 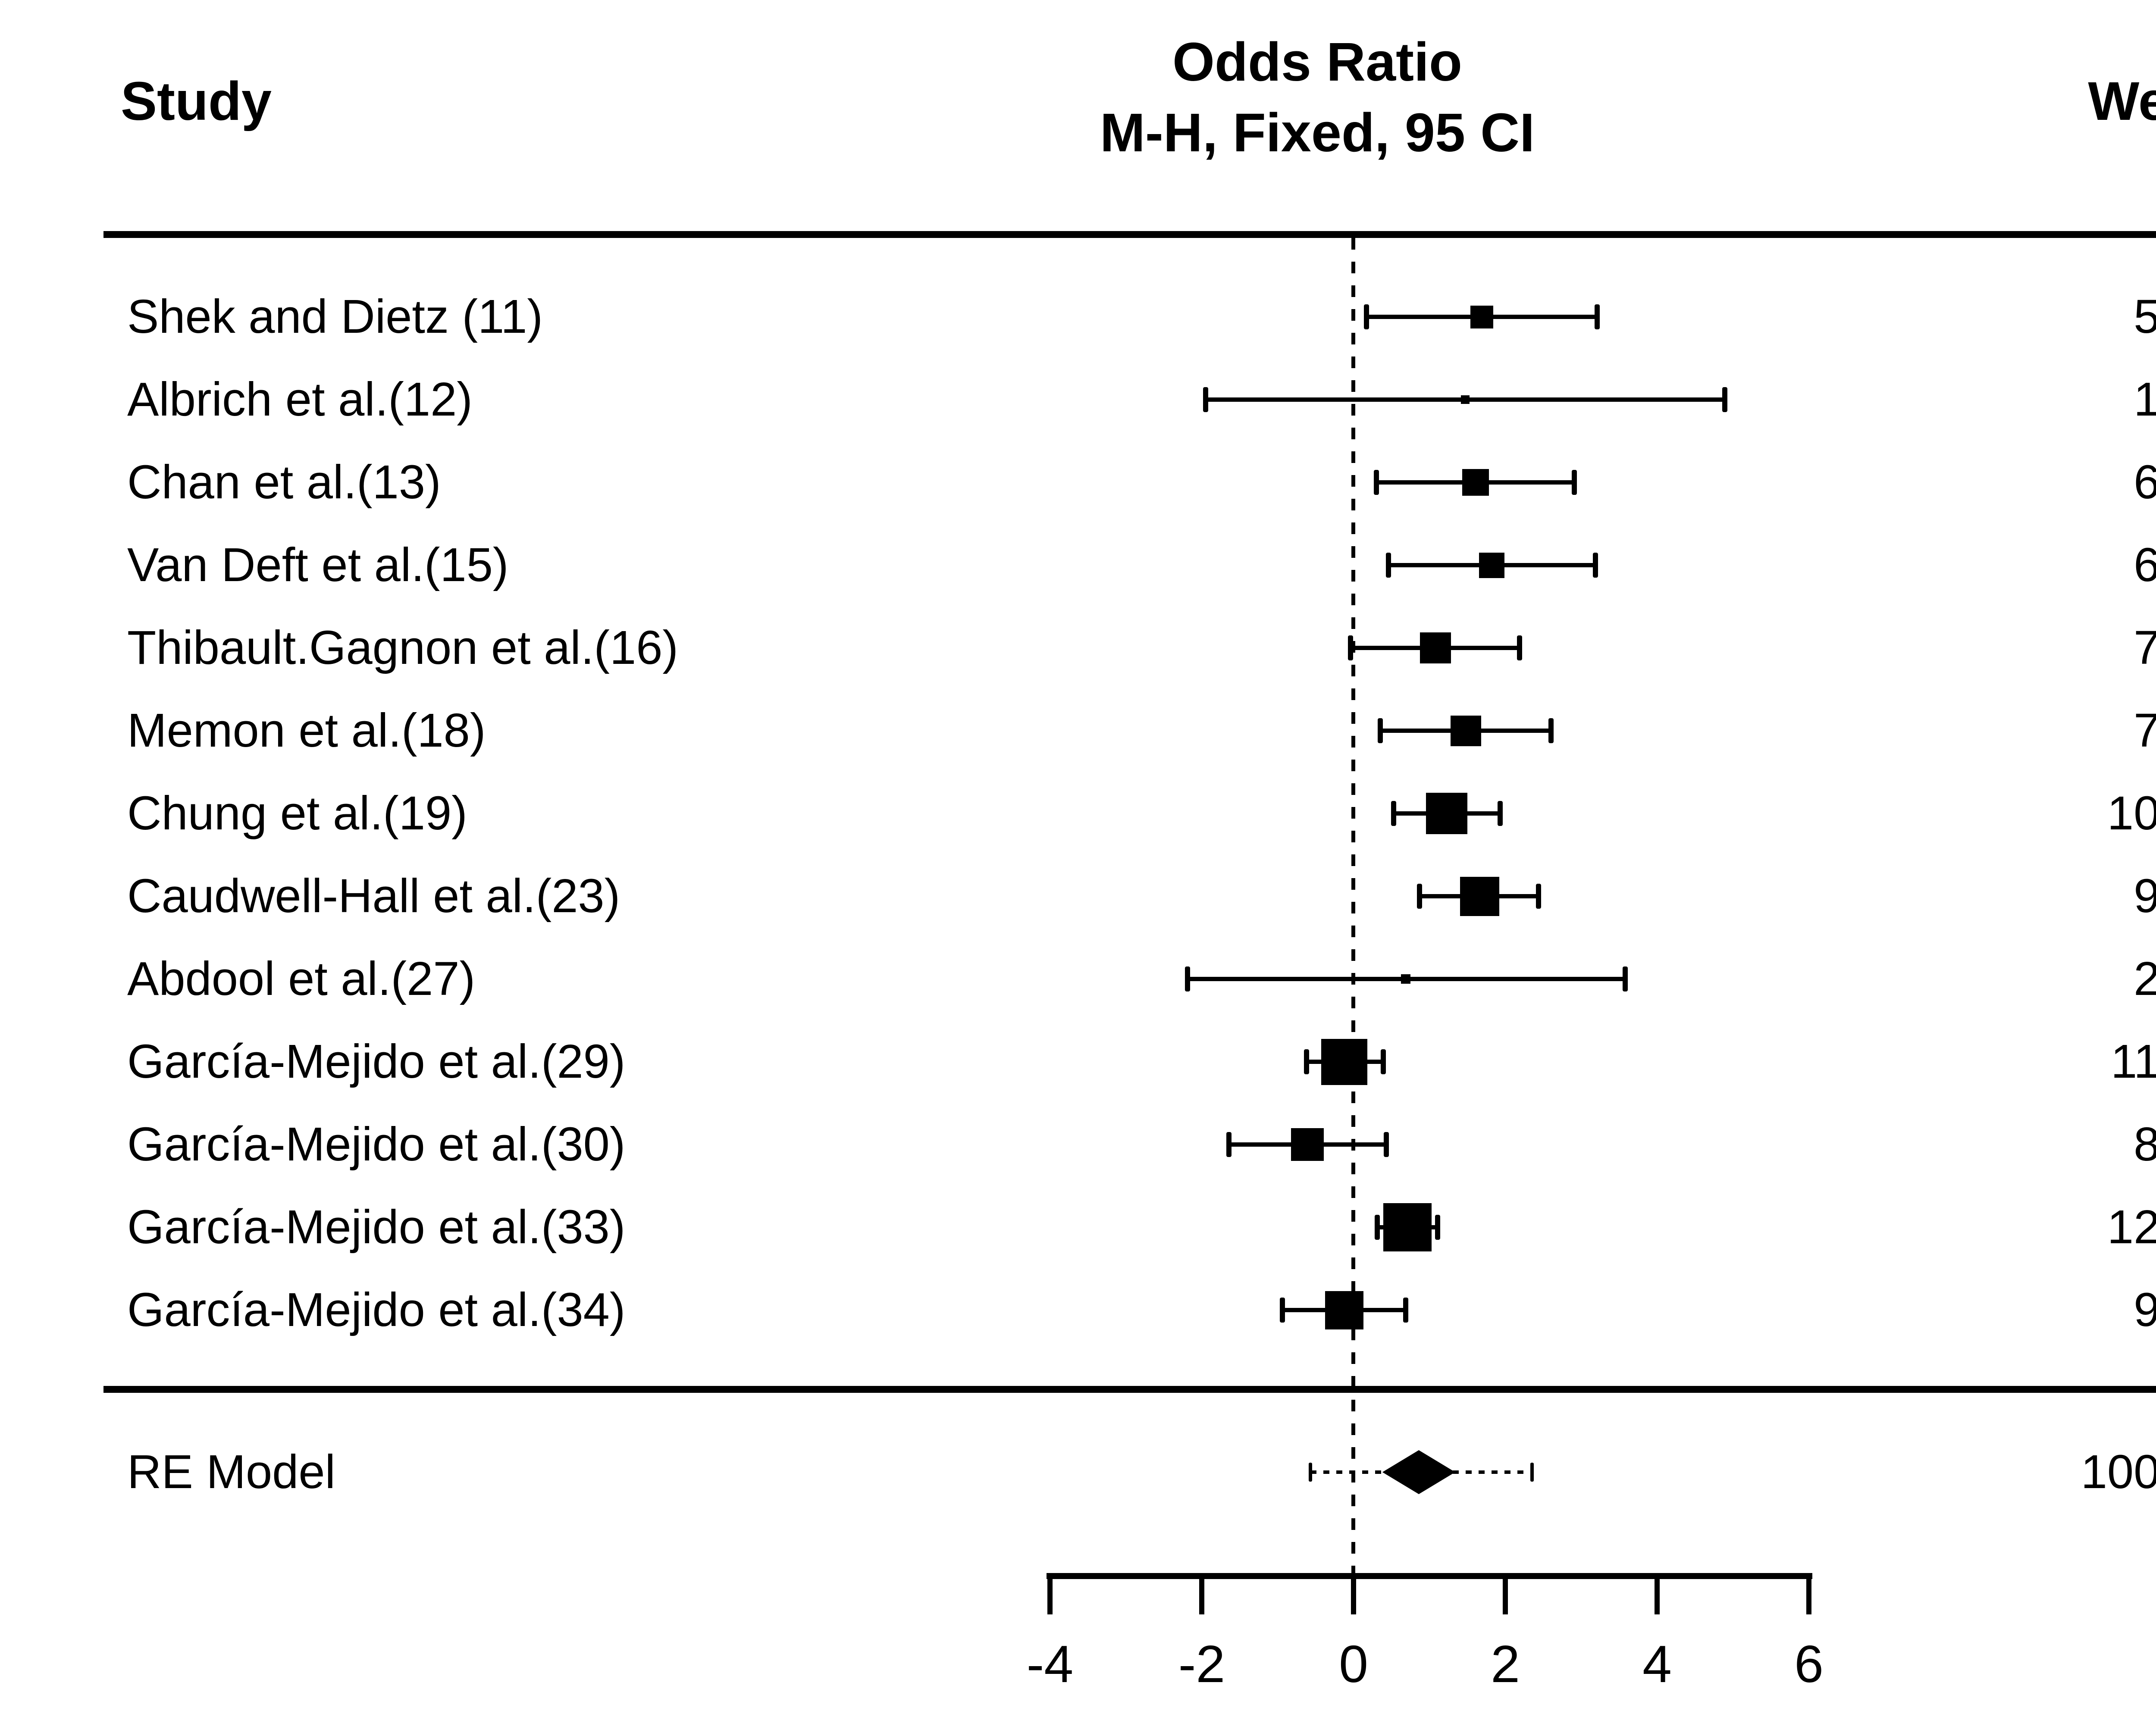 What do you see at coordinates (2145, 399) in the screenshot?
I see `weight-value: 1.74%` at bounding box center [2145, 399].